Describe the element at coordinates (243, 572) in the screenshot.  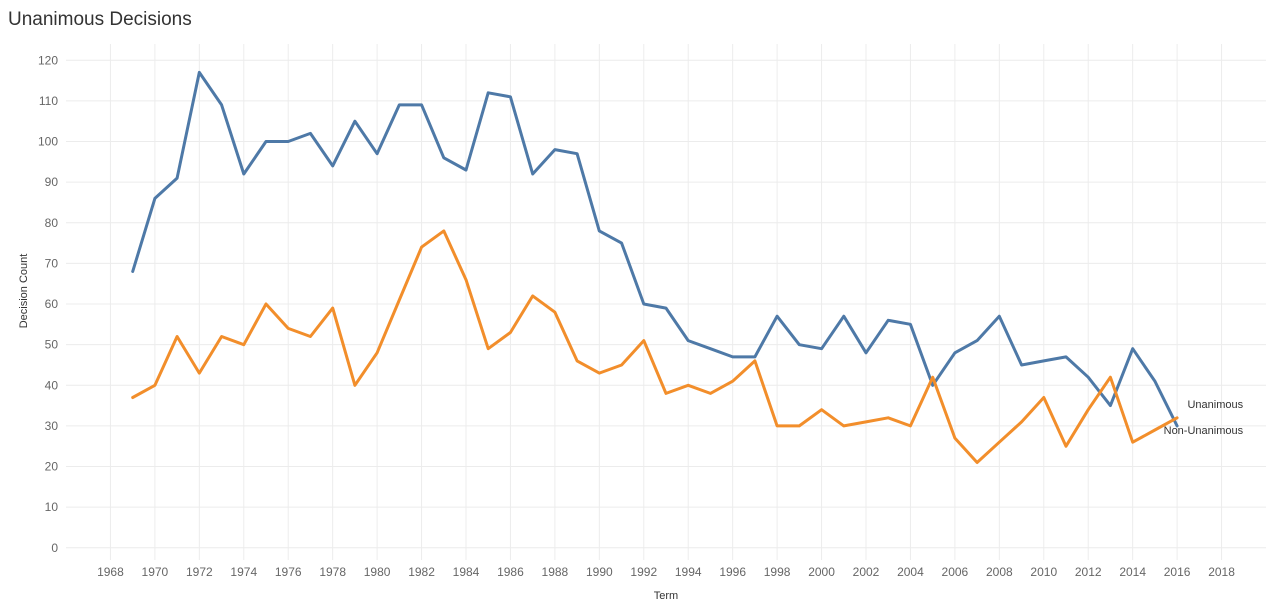
I see `x-tick-label: 1974` at that location.